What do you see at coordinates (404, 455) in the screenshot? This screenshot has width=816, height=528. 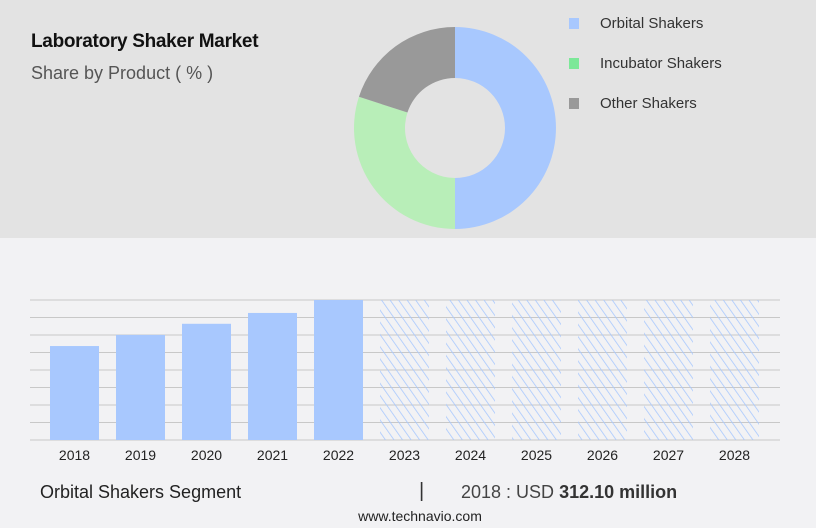 I see `x-tick-label: 2023` at bounding box center [404, 455].